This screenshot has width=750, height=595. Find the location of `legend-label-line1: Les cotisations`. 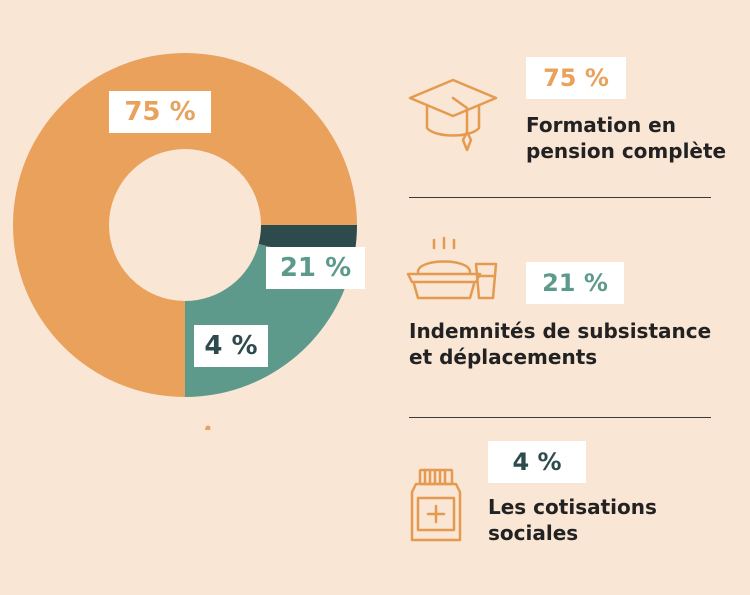

legend-label-line1: Les cotisations is located at coordinates (572, 507).